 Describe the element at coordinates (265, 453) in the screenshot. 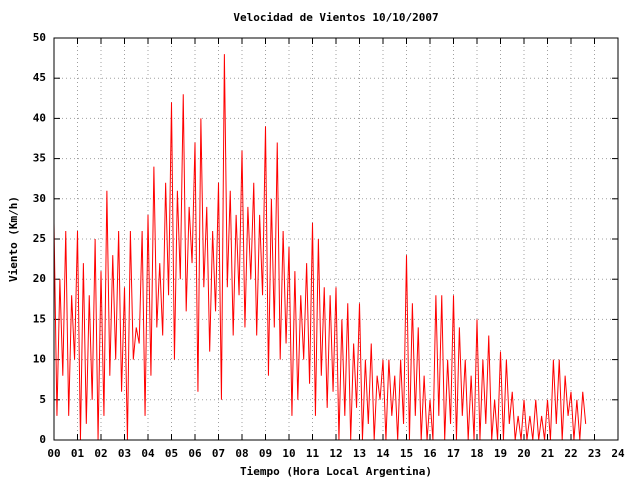

I see `x-tick-label: 09` at that location.